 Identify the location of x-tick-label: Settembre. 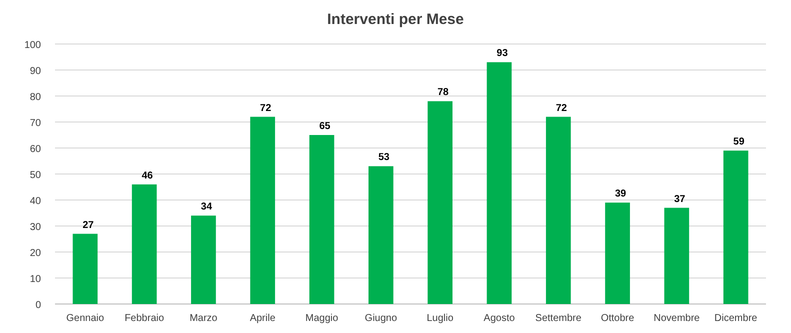
(558, 318).